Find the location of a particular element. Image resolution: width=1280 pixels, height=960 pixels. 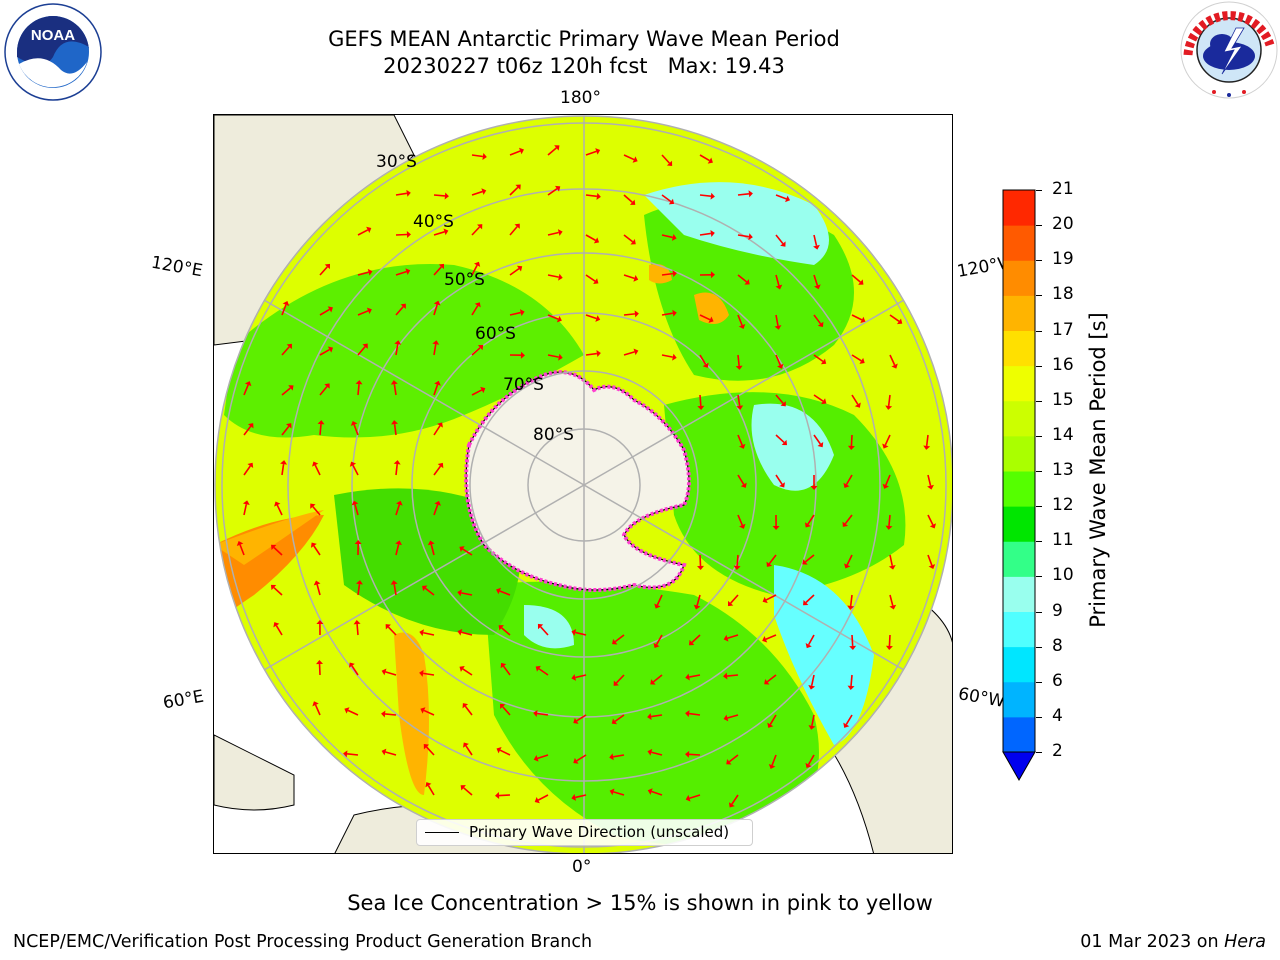

lat-label-70s: 70°S is located at coordinates (523, 385).